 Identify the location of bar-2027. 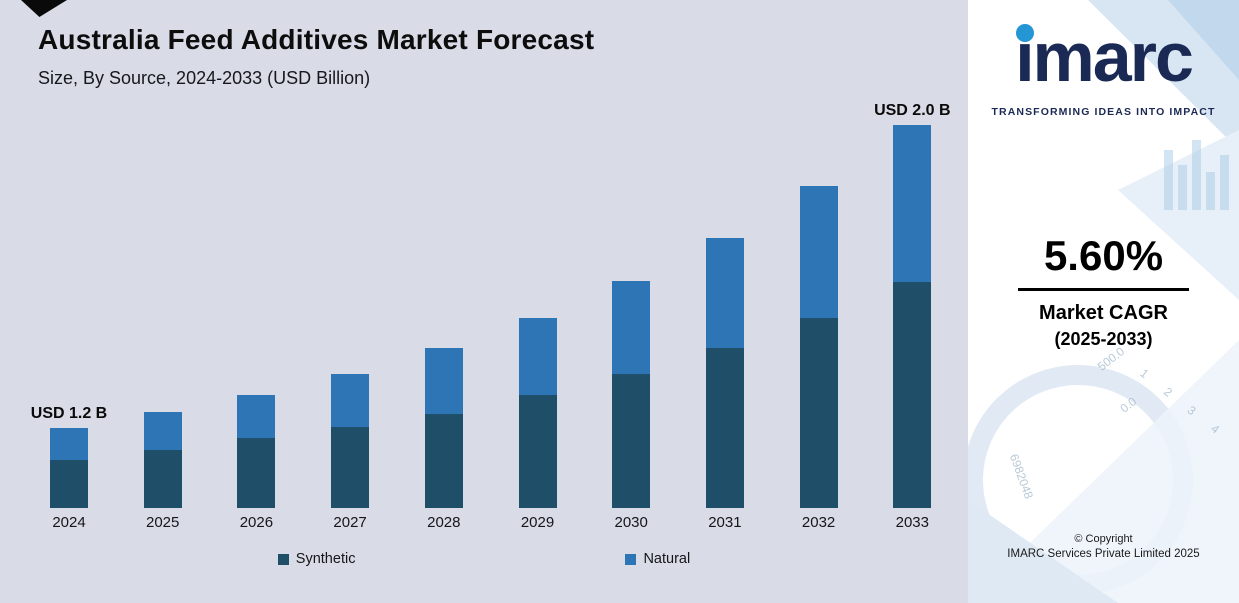
(350, 441).